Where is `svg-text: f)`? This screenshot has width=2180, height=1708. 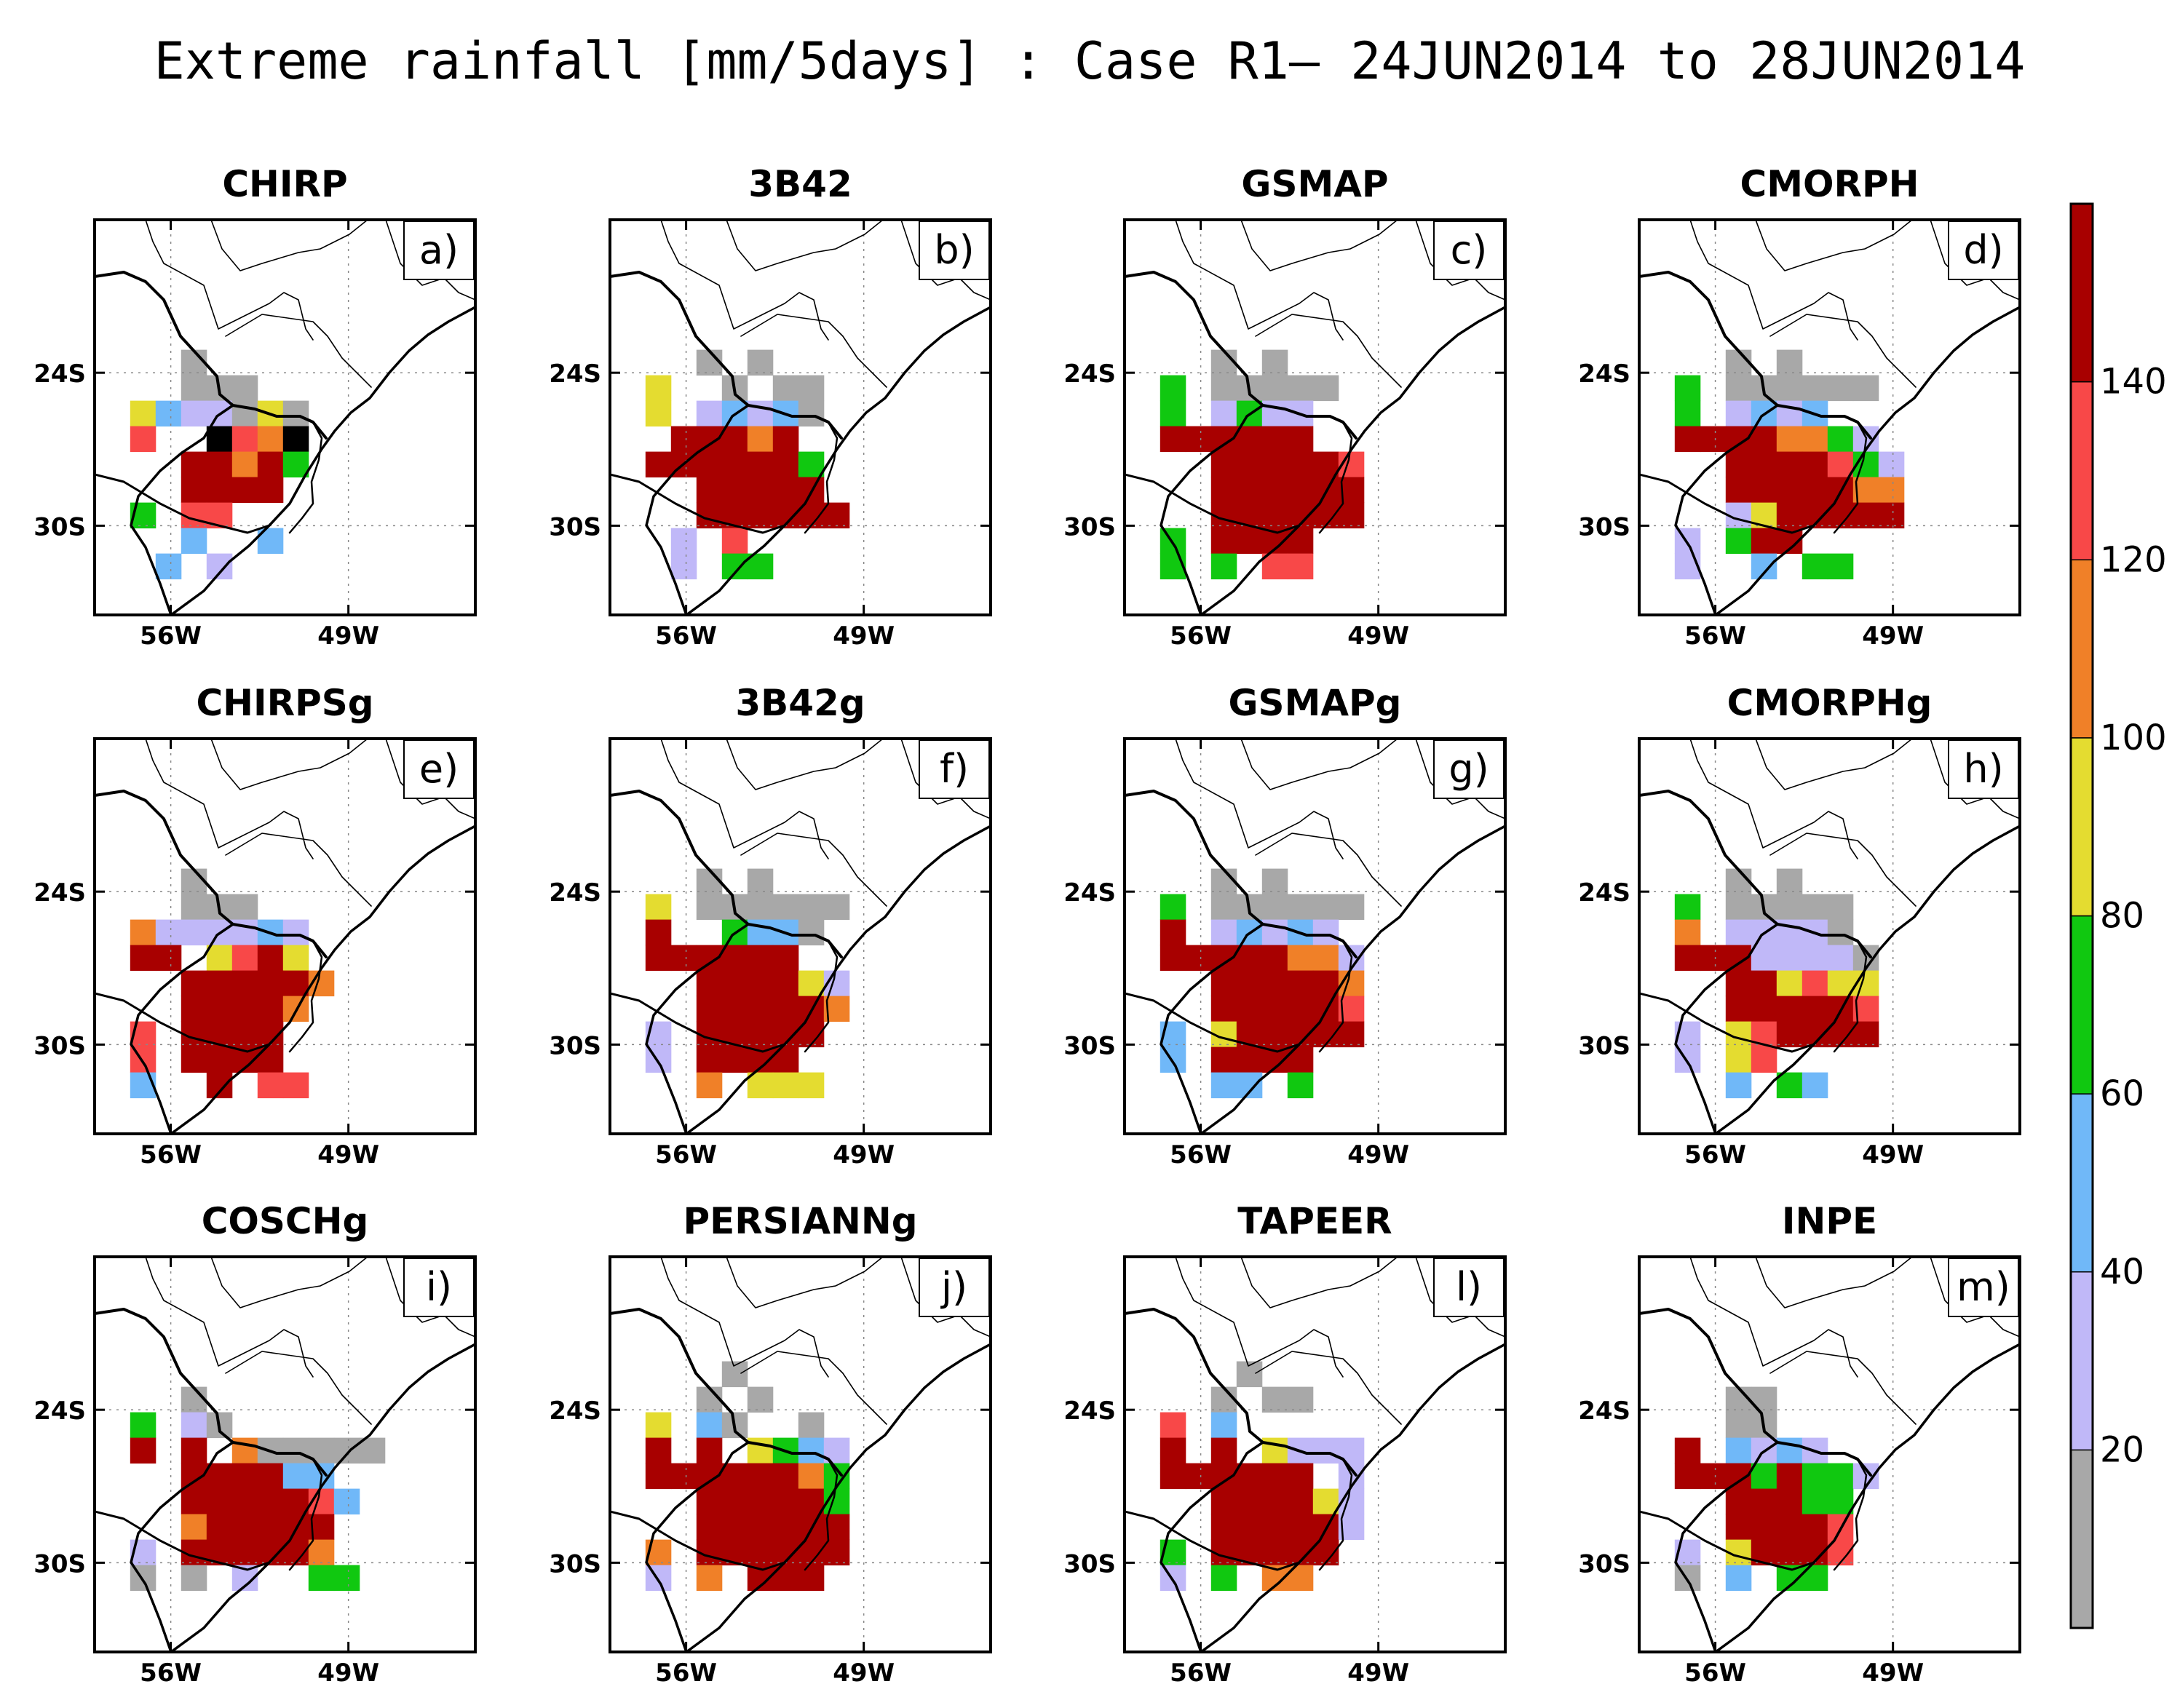
svg-text: f) is located at coordinates (954, 769).